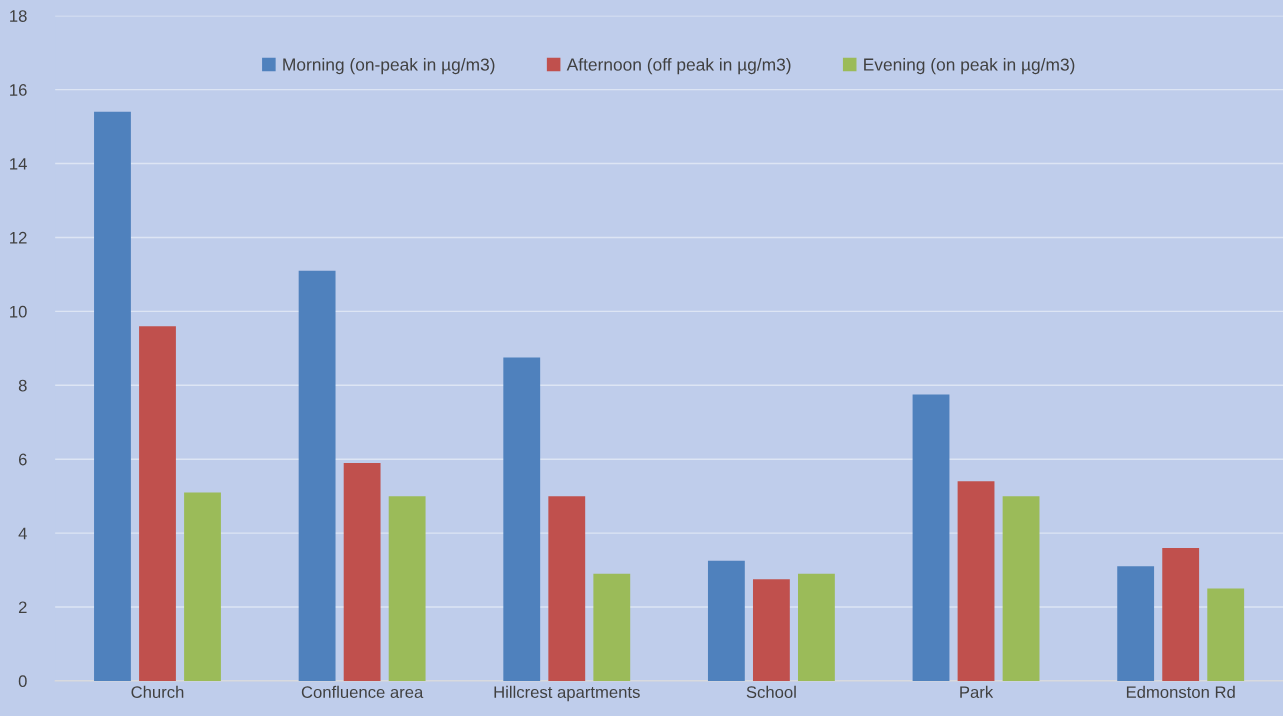 The image size is (1283, 716). Describe the element at coordinates (18, 237) in the screenshot. I see `y-tick-label: 12` at that location.